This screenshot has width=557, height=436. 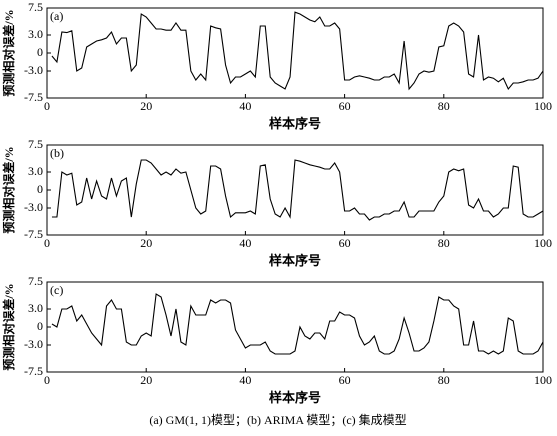 I want to click on panel-label: (a), so click(x=56, y=16).